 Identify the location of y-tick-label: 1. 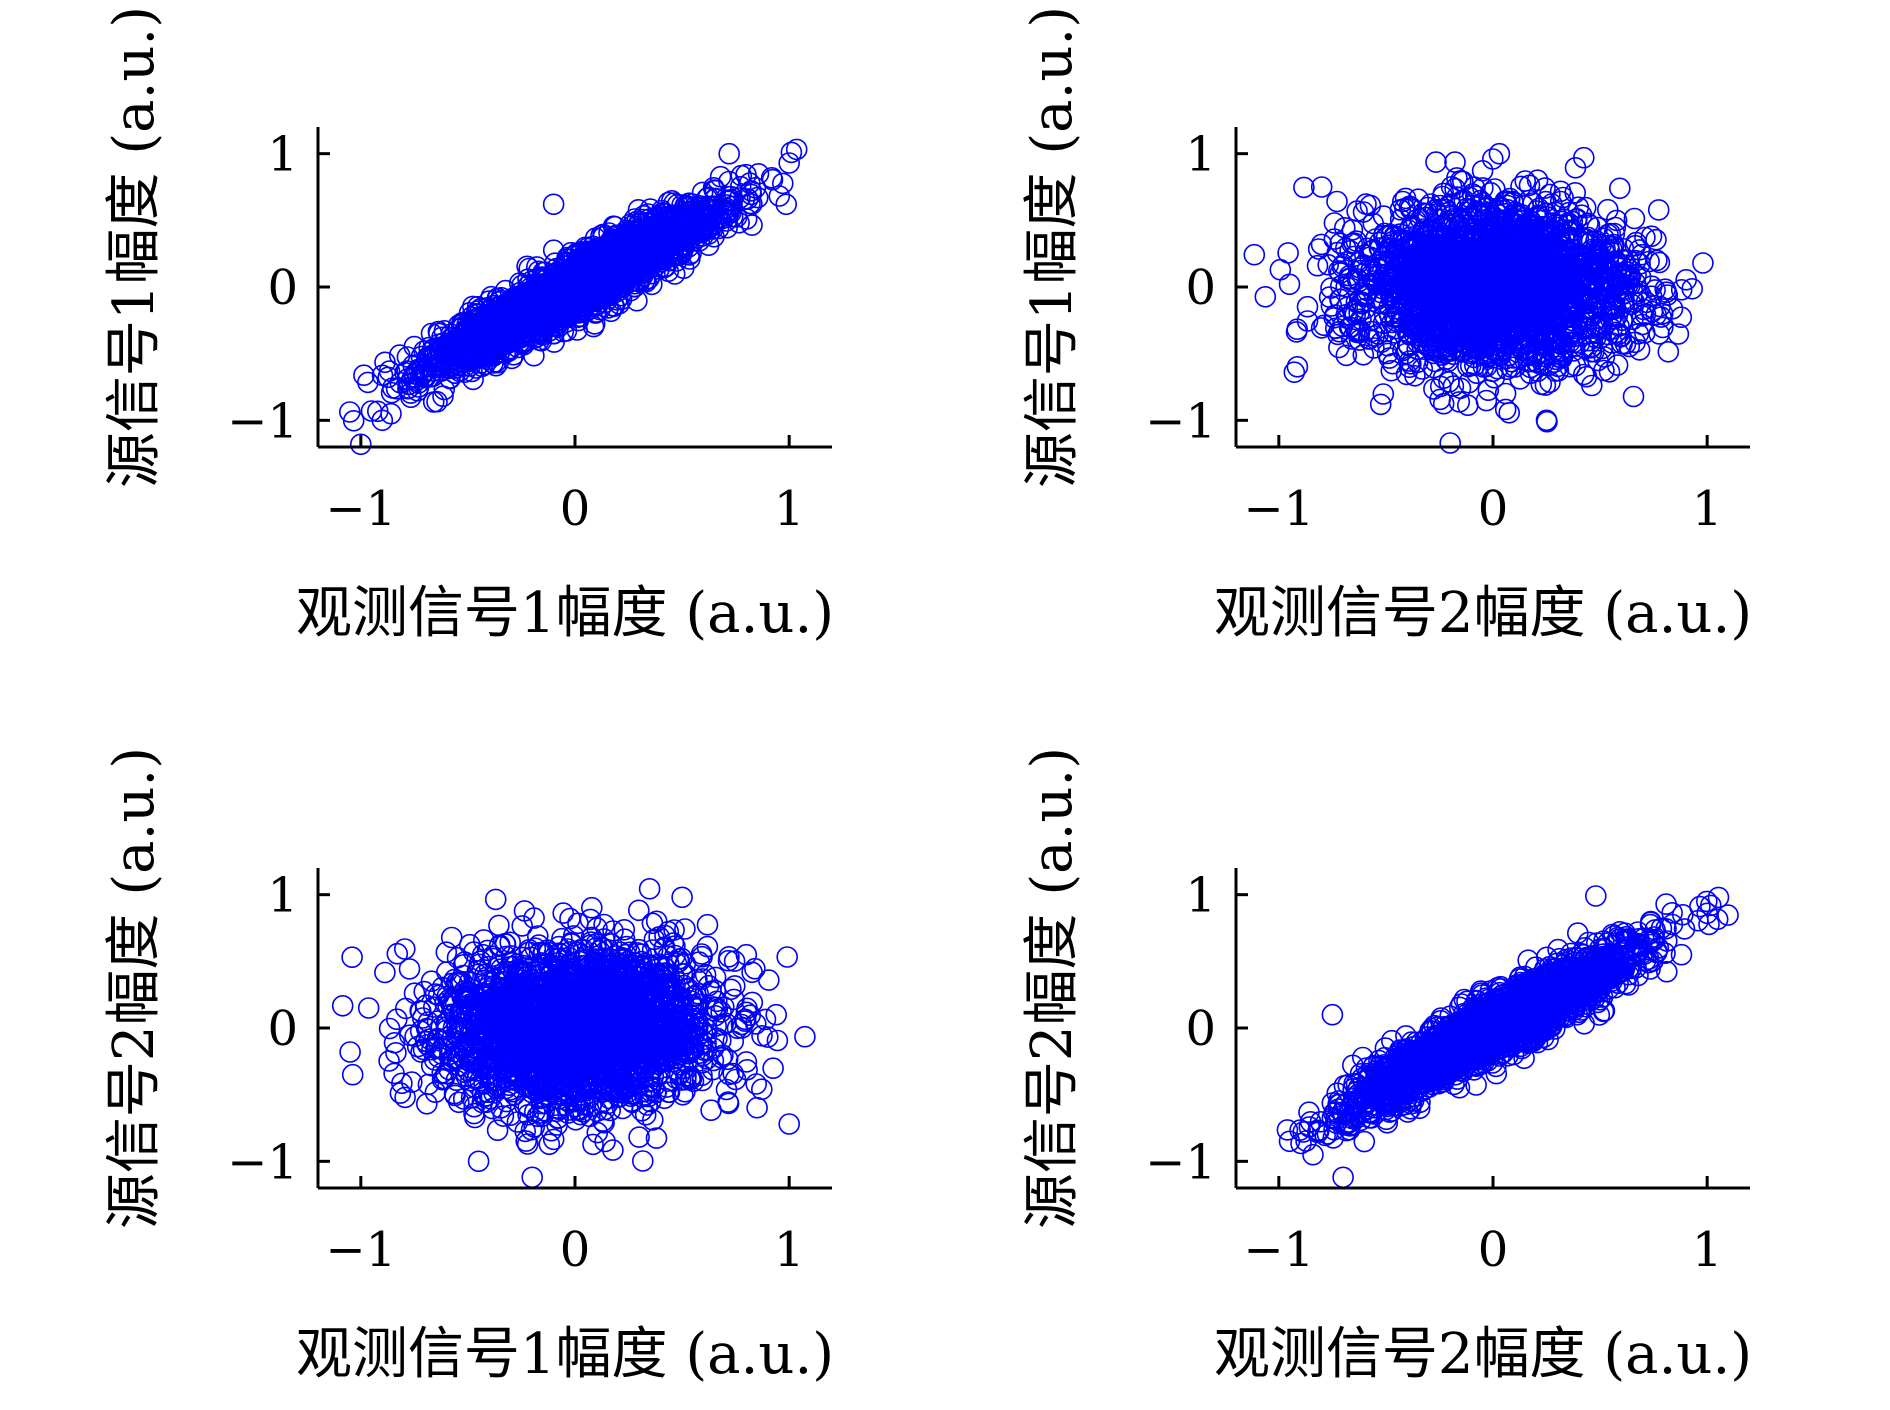
(282, 155).